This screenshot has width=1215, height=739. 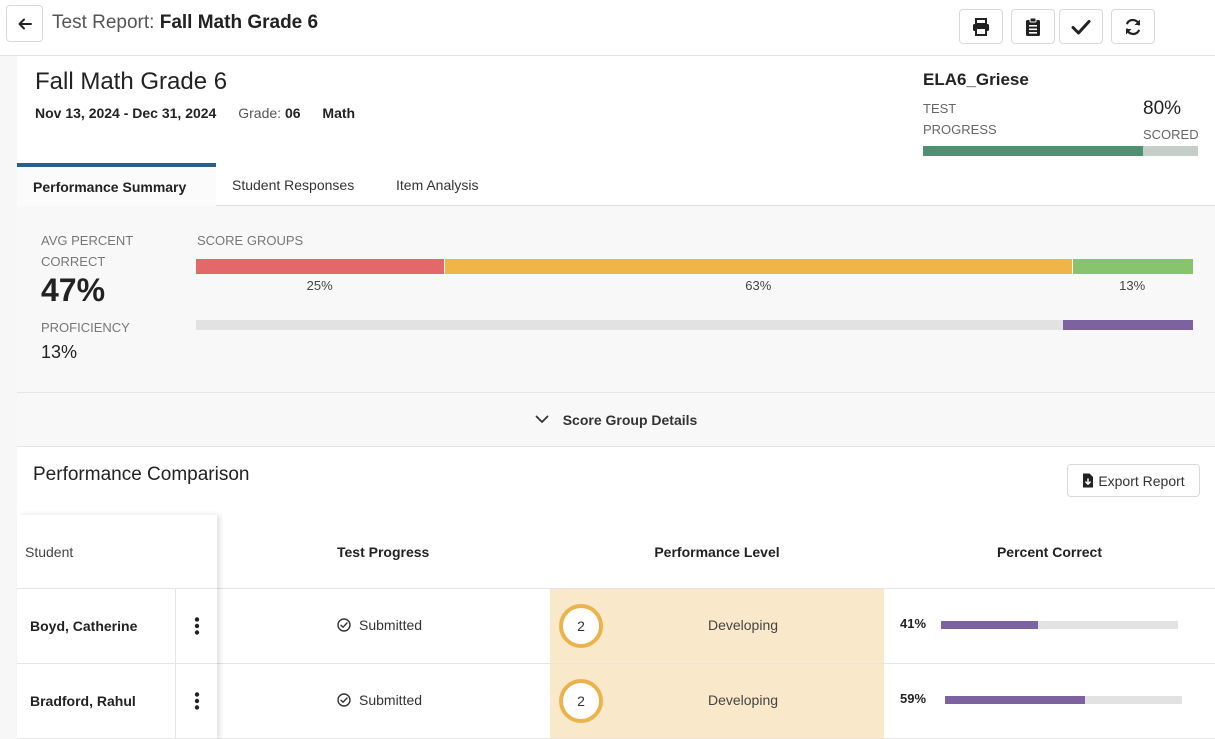 What do you see at coordinates (913, 698) in the screenshot?
I see `percent-correct-value: 59%` at bounding box center [913, 698].